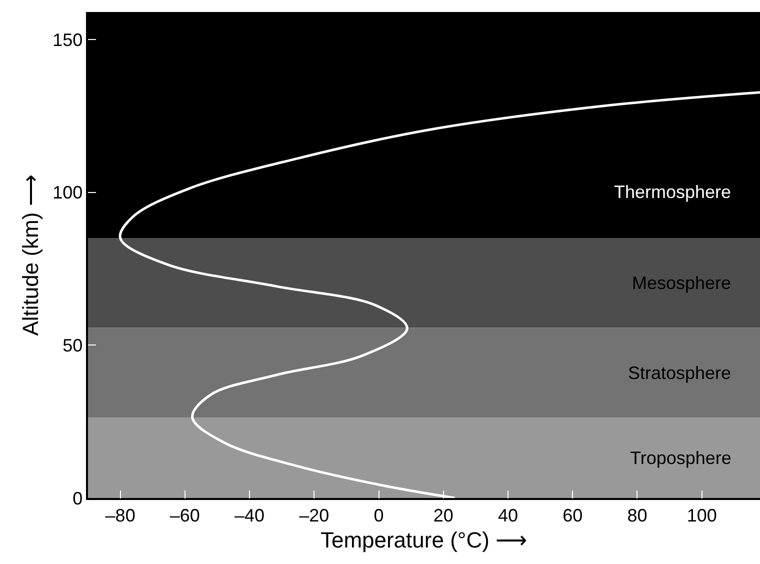  What do you see at coordinates (249, 515) in the screenshot?
I see `x-tick-label: –40` at bounding box center [249, 515].